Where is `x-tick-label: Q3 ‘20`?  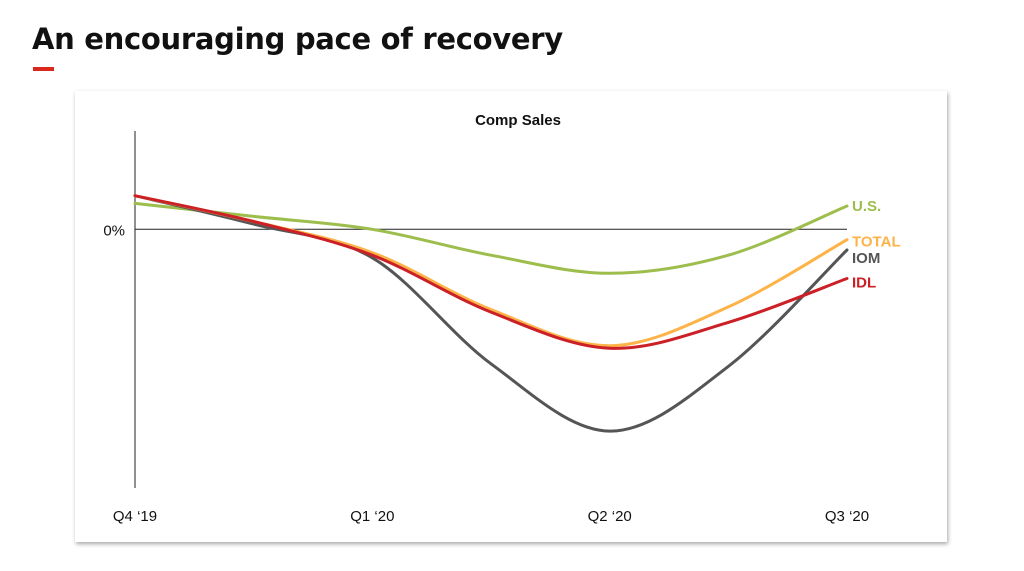 x-tick-label: Q3 ‘20 is located at coordinates (847, 516).